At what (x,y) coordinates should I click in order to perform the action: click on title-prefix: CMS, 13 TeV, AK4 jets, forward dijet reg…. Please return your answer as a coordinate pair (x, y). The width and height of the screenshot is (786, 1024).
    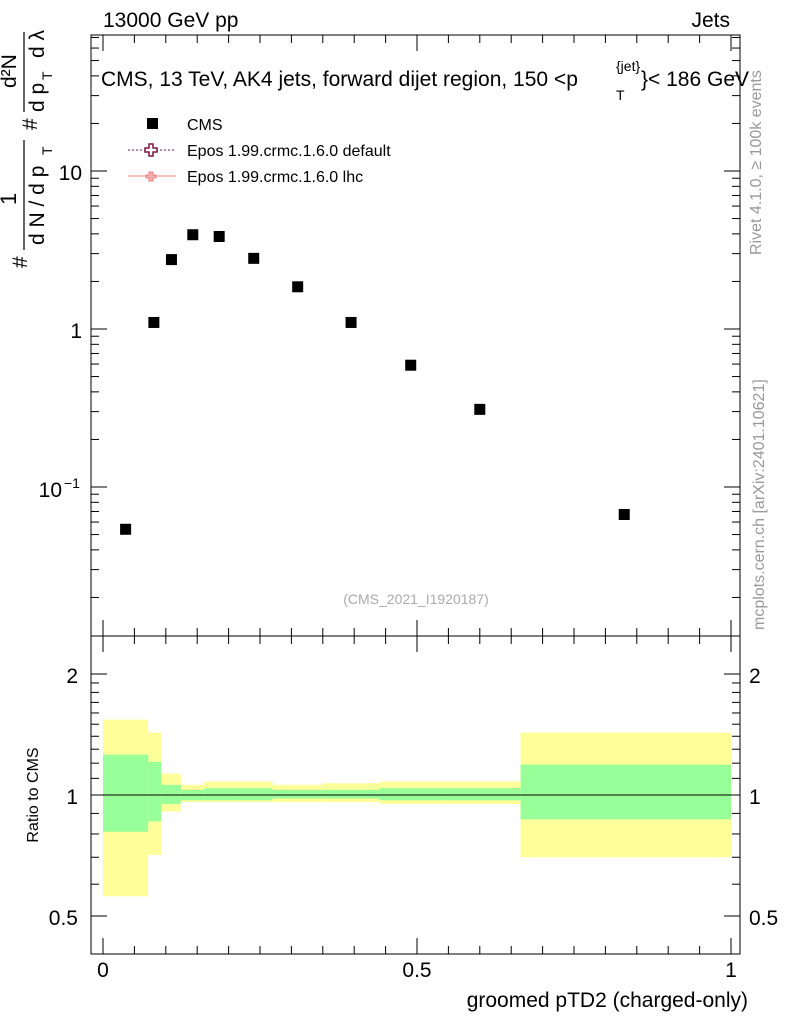
    Looking at the image, I should click on (339, 79).